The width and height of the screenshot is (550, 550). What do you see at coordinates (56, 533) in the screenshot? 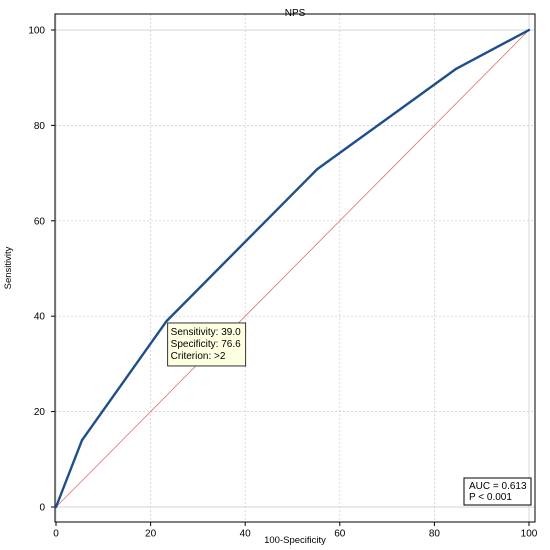
I see `x-tick-label-0: 0` at bounding box center [56, 533].